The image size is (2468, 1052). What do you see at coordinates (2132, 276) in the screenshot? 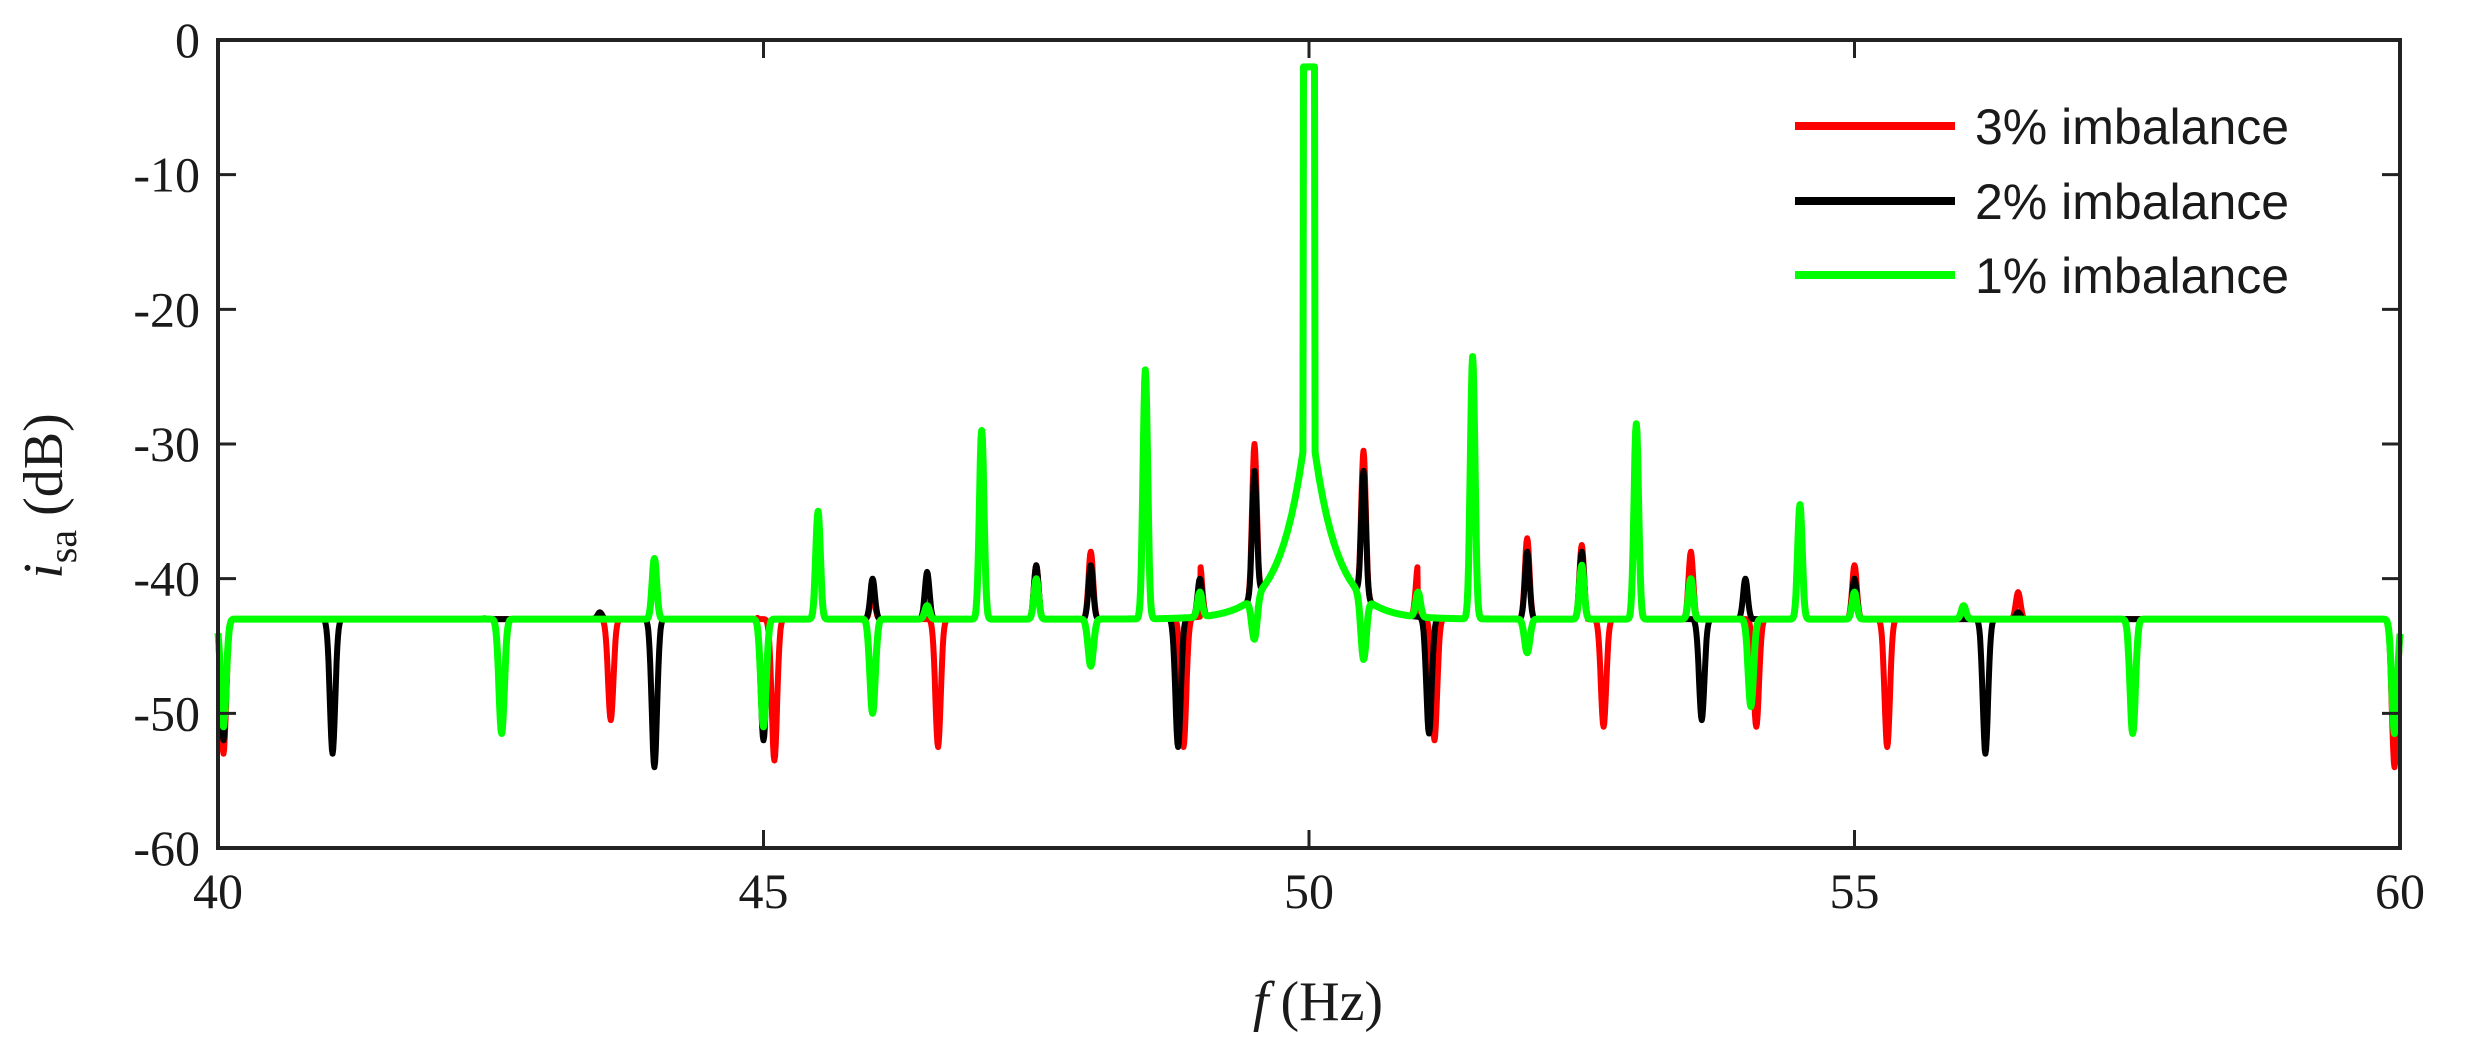
I see `legend-label-1pct: 1% imbalance` at bounding box center [2132, 276].